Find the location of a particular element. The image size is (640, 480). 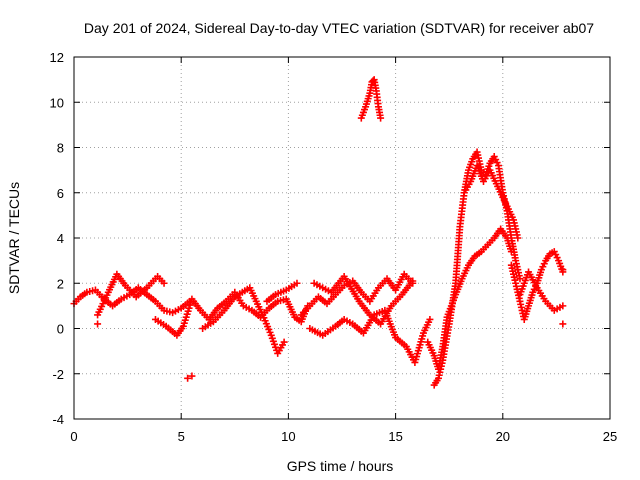

y-tick-label: 12 is located at coordinates (57, 57).